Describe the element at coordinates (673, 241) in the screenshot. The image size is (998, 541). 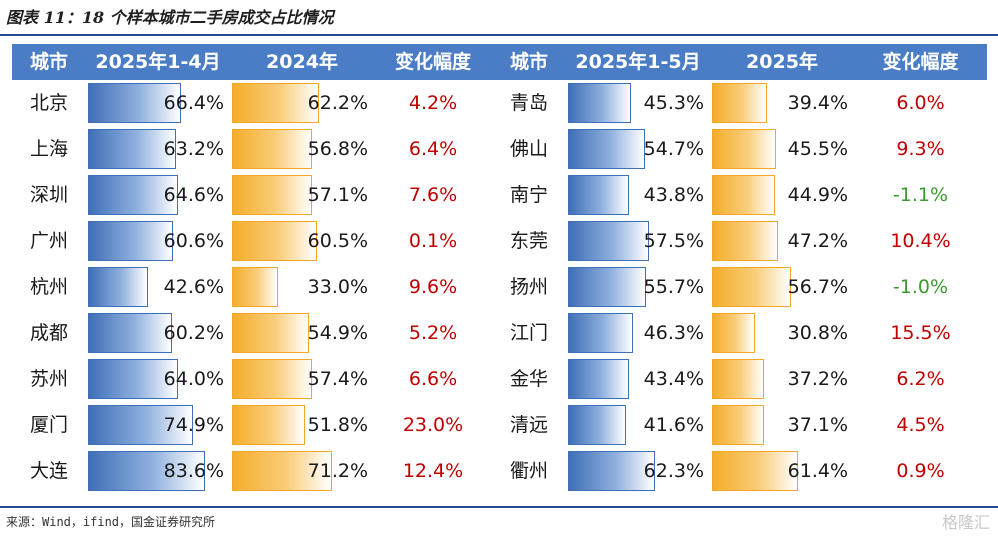
I see `value-label-right-a: 57.5%` at that location.